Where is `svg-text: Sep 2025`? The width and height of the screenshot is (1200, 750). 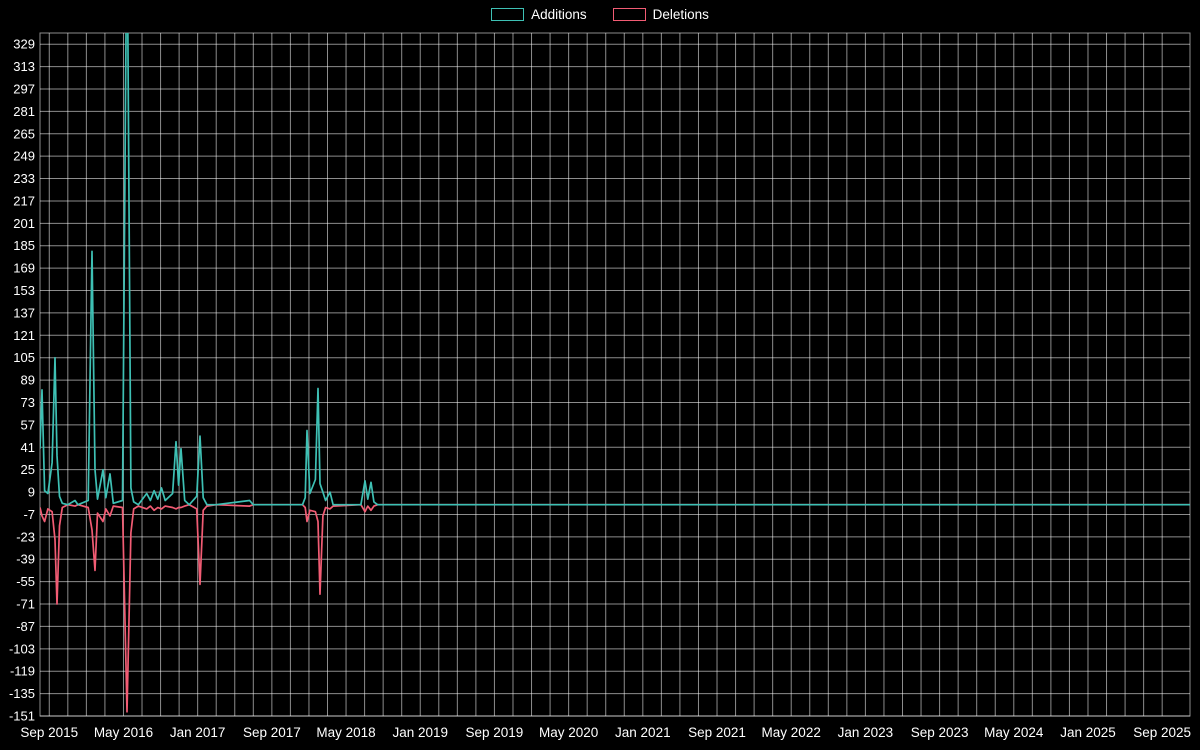
svg-text: Sep 2025 is located at coordinates (1162, 732).